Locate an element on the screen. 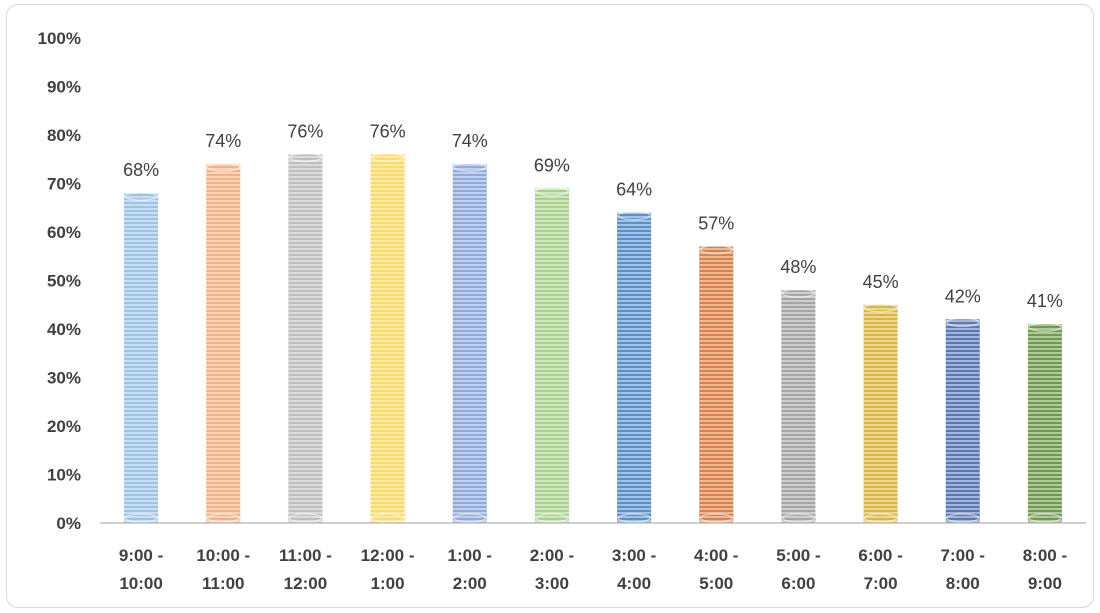 The height and width of the screenshot is (613, 1100). y-tick-label: 90% is located at coordinates (64, 87).